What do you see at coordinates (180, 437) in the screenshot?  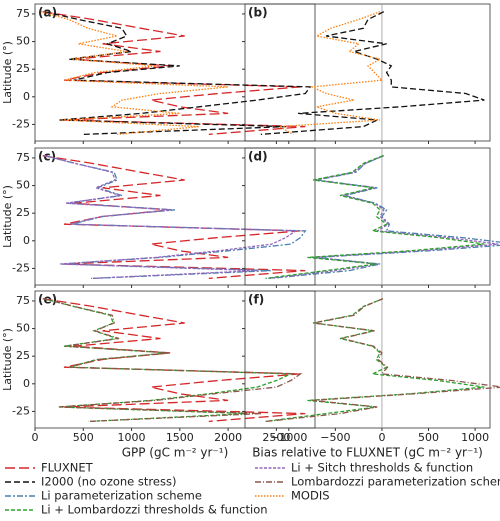 I see `x-tick-label: 1500` at bounding box center [180, 437].